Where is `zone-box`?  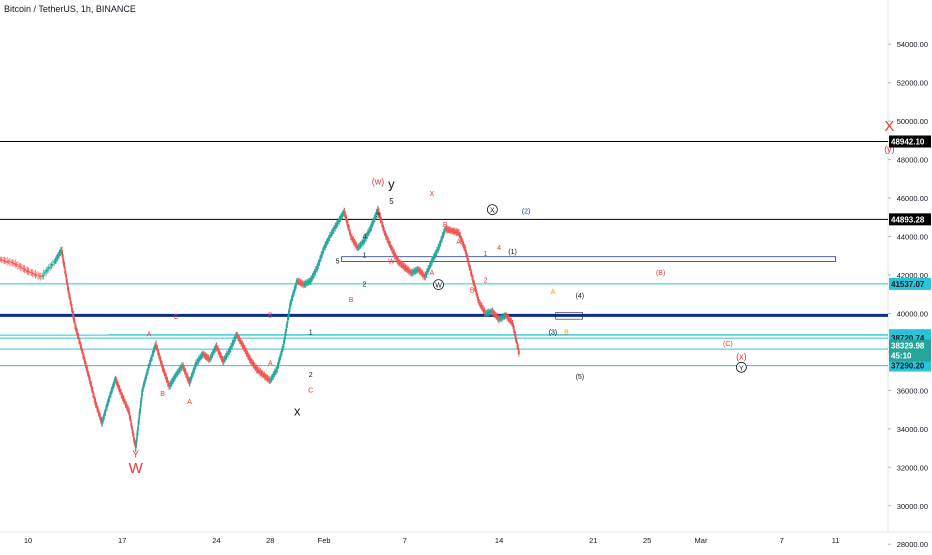 zone-box is located at coordinates (589, 259).